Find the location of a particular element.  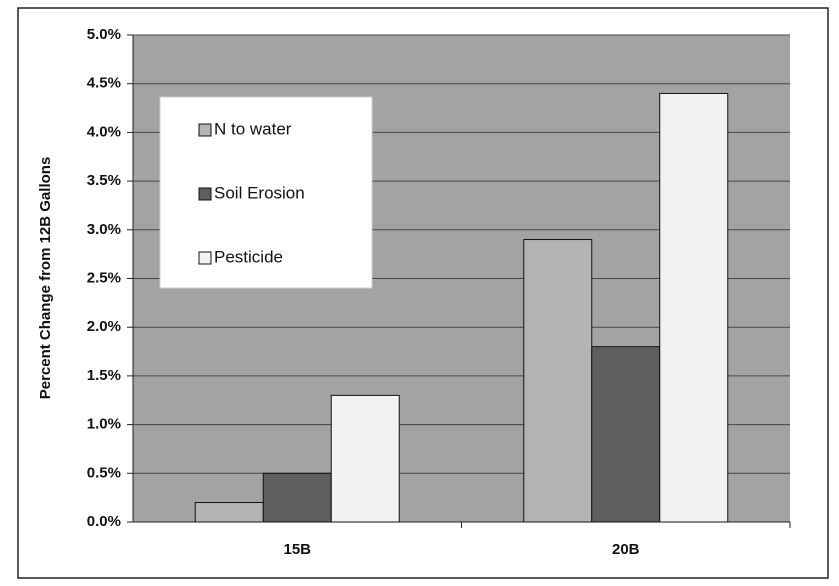

legend-box is located at coordinates (266, 192).